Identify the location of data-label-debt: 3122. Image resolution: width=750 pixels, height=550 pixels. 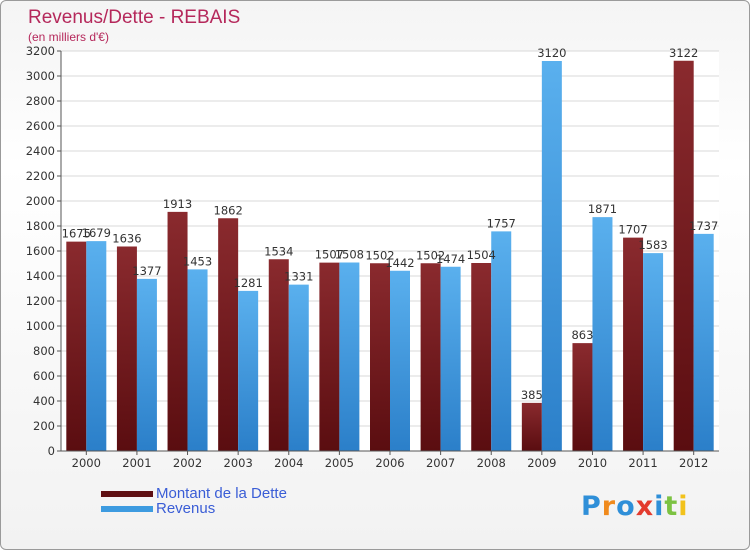
(683, 53).